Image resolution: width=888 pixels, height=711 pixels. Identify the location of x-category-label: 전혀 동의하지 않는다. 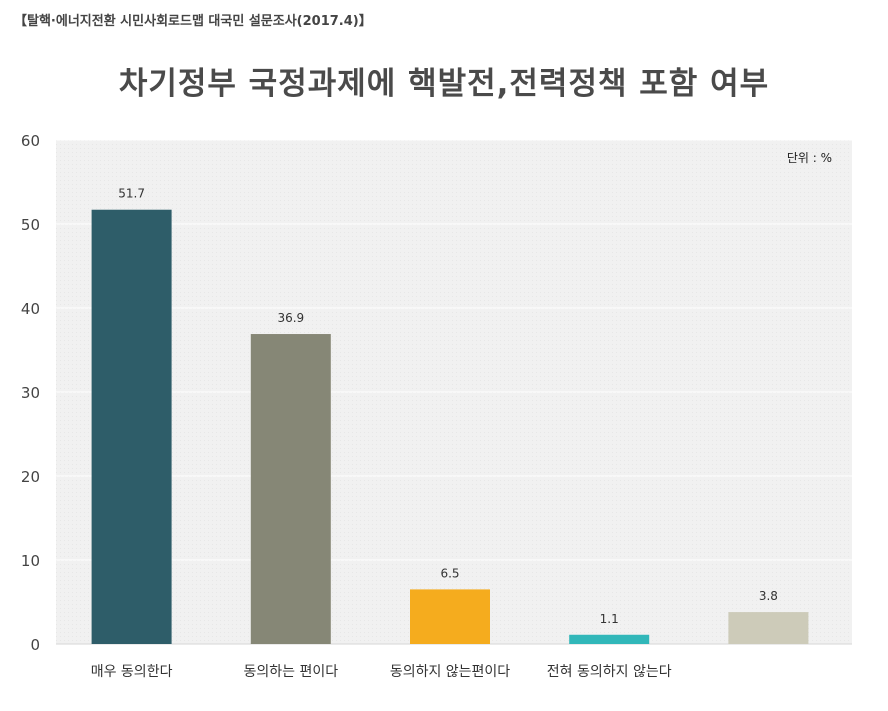
(609, 672).